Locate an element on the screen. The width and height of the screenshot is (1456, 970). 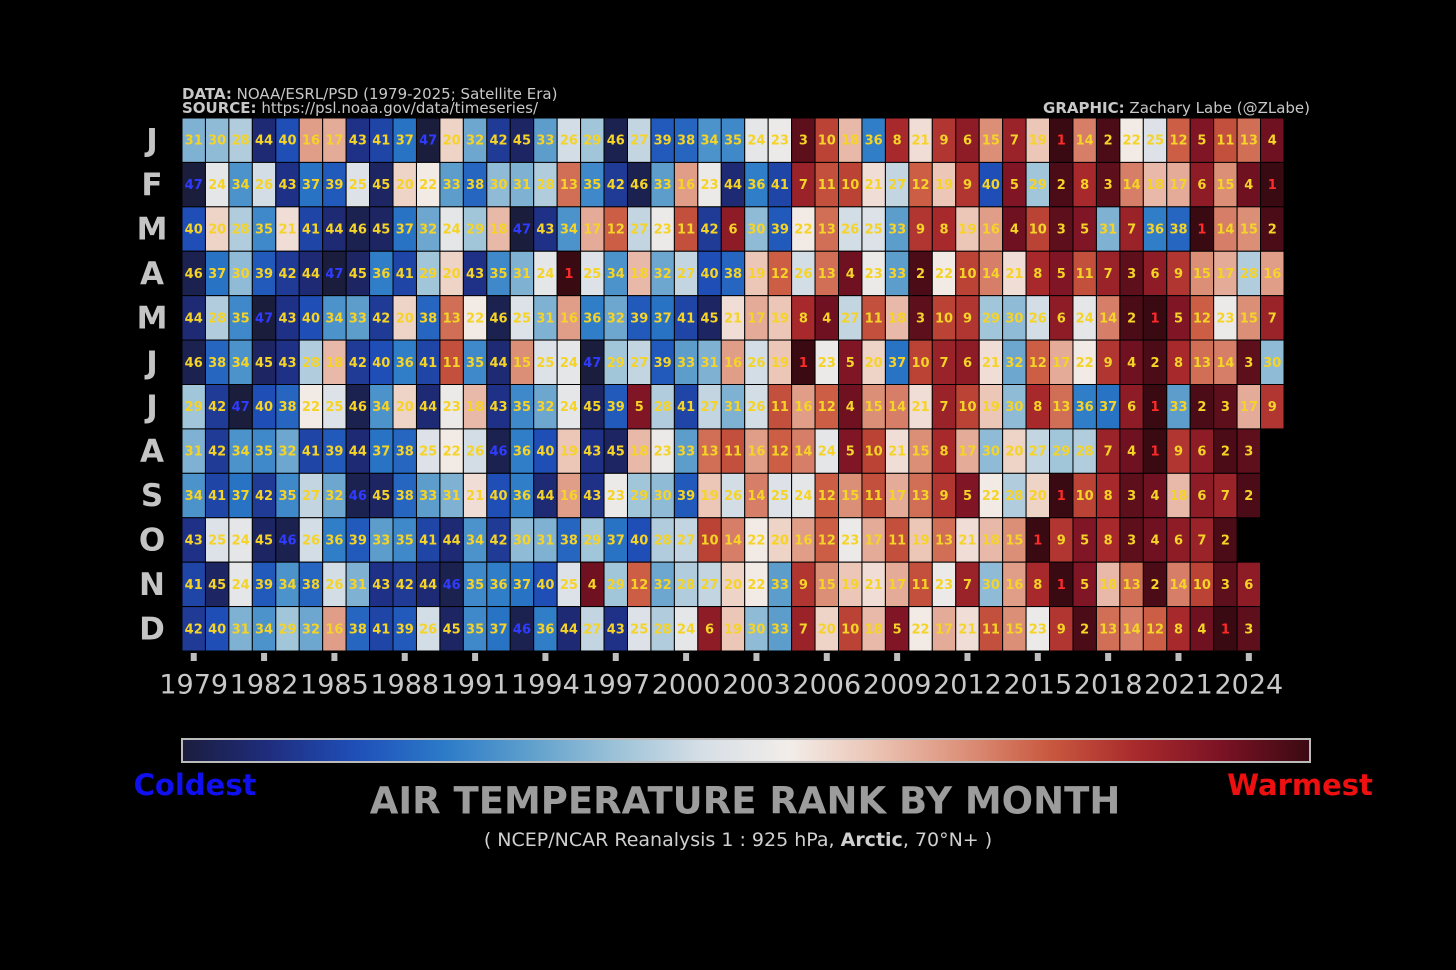
cell-label: 32 is located at coordinates (616, 318).